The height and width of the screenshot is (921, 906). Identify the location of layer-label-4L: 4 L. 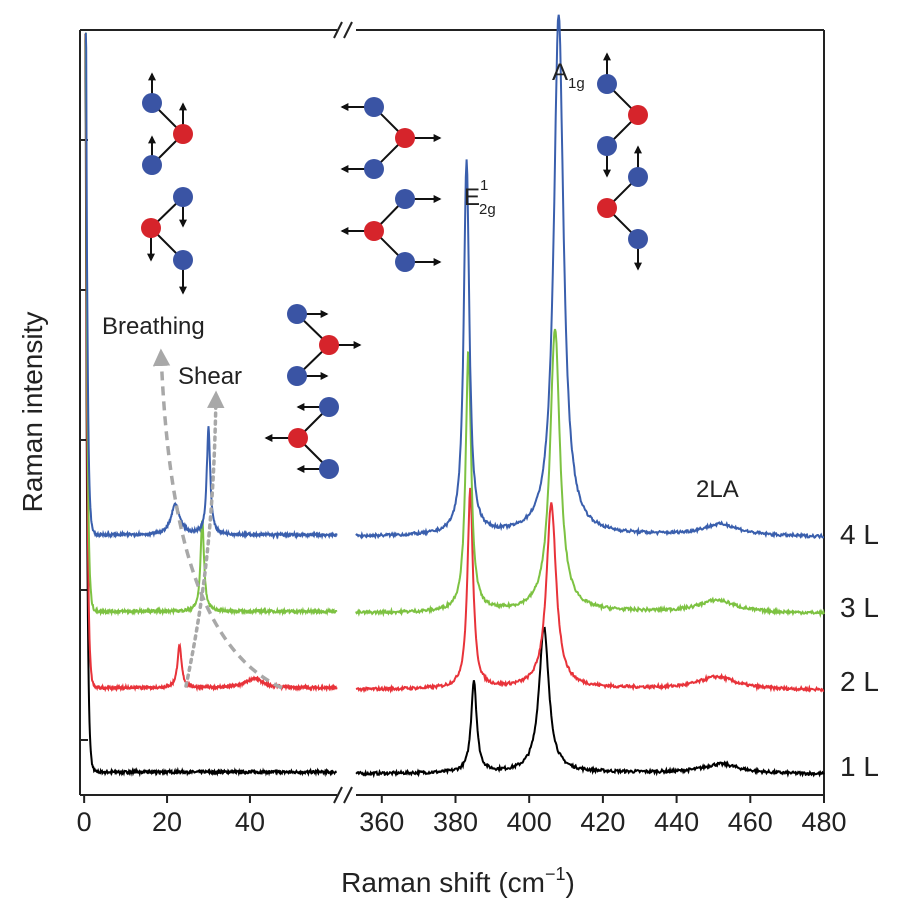
(859, 534).